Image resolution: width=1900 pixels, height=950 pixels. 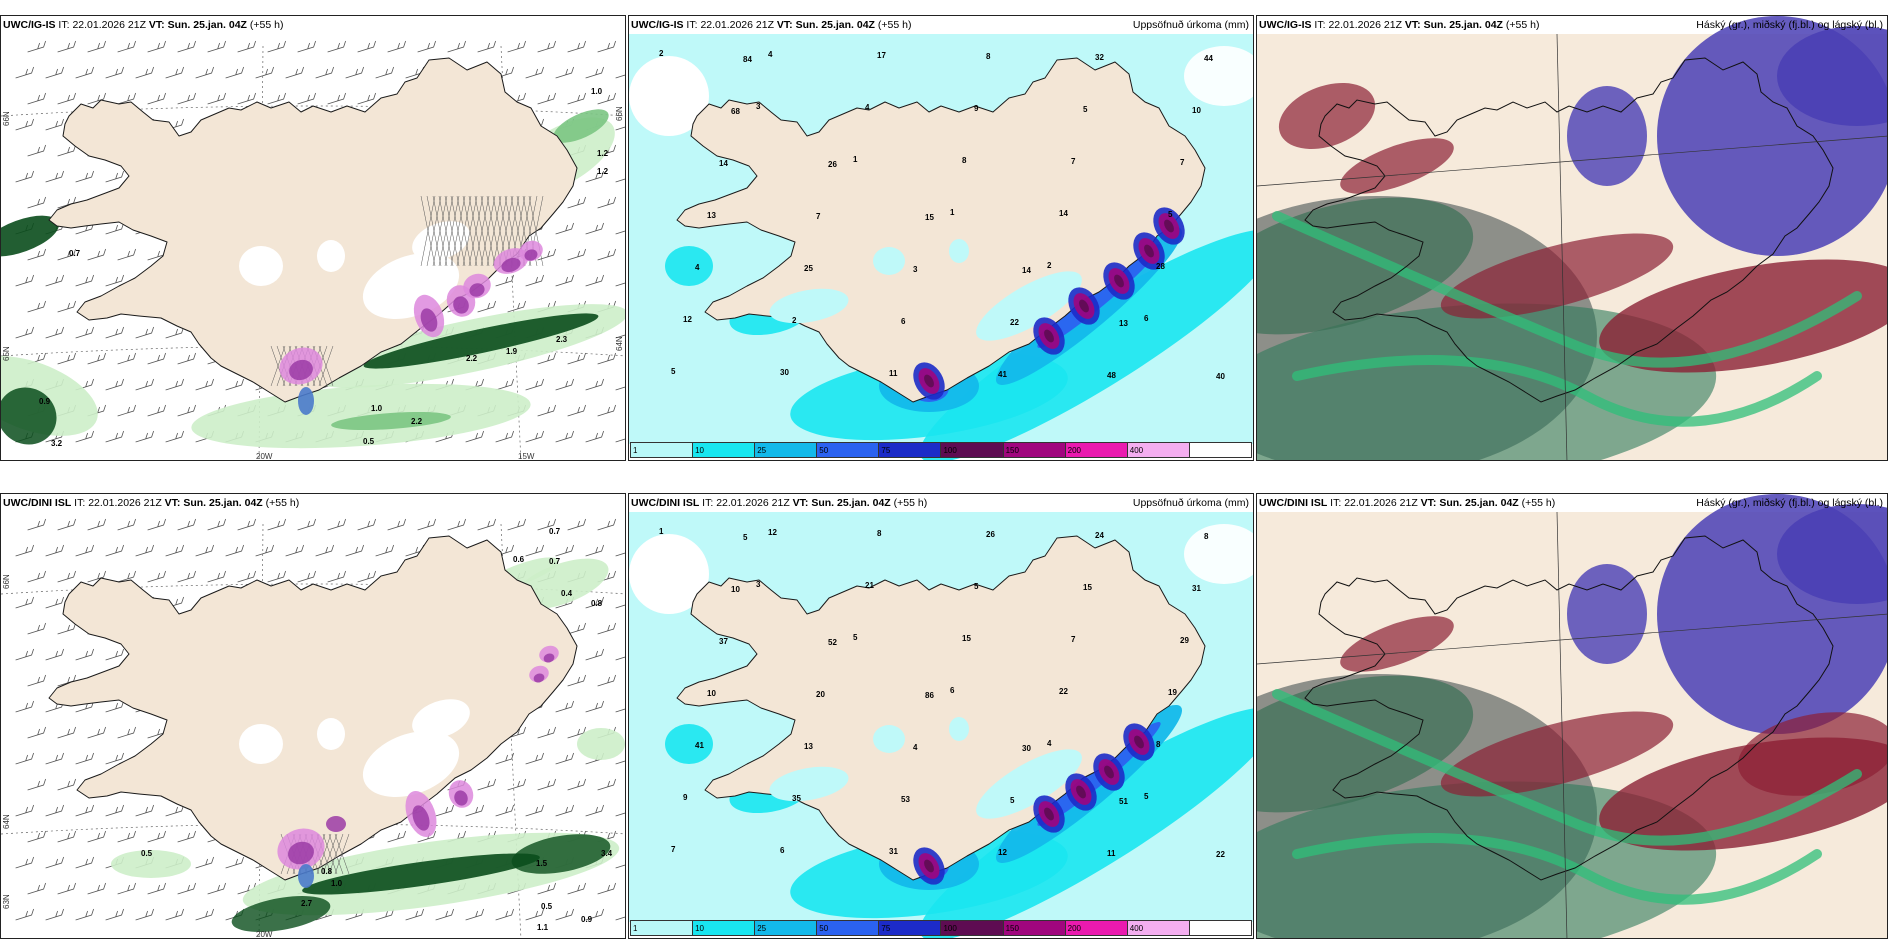 I want to click on precip-value-label: 35, so click(x=796, y=798).